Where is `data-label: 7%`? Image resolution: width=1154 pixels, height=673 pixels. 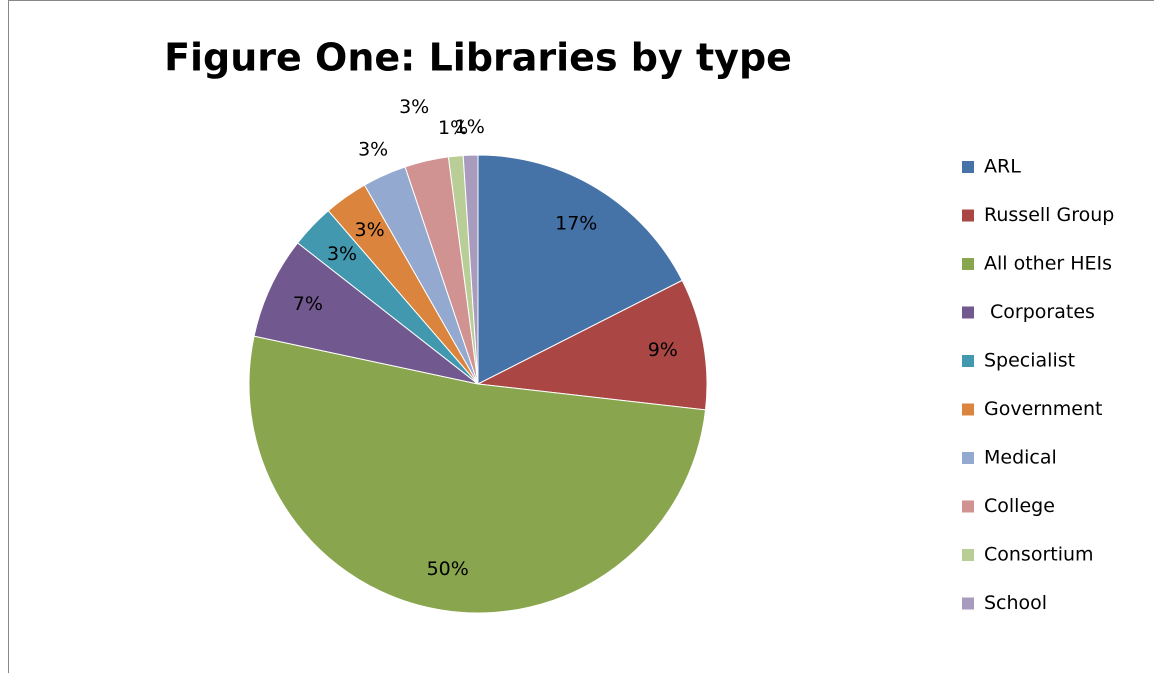 data-label: 7% is located at coordinates (308, 304).